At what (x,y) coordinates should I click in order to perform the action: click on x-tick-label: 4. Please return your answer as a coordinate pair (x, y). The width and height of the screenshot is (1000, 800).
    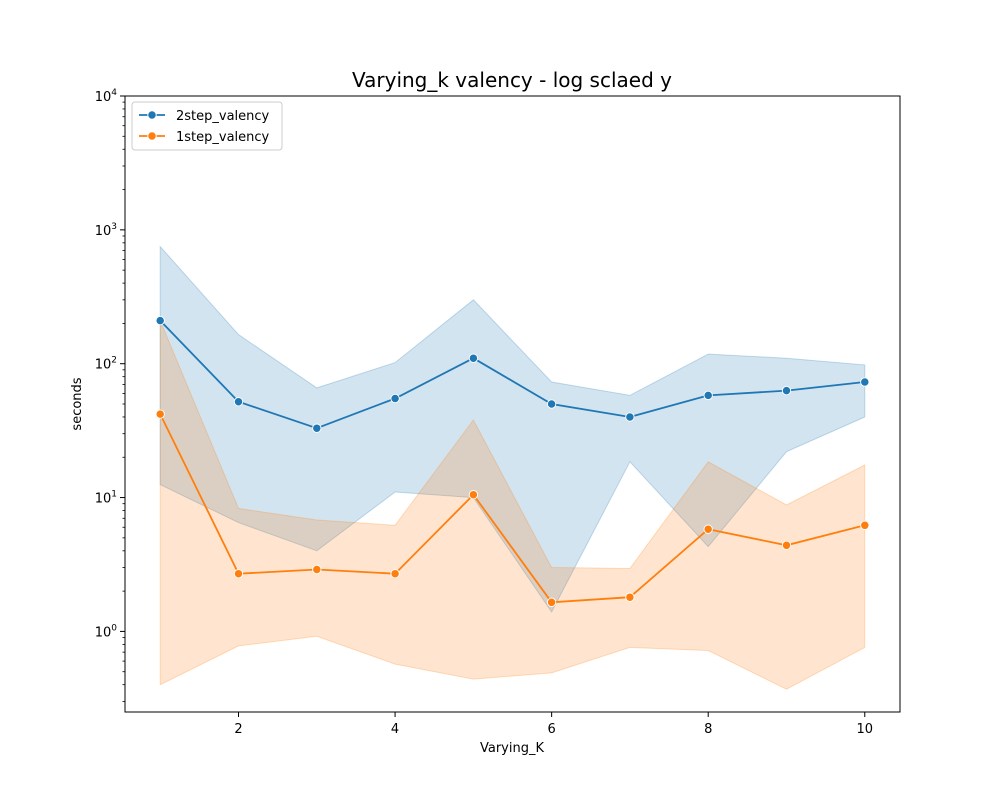
    Looking at the image, I should click on (395, 729).